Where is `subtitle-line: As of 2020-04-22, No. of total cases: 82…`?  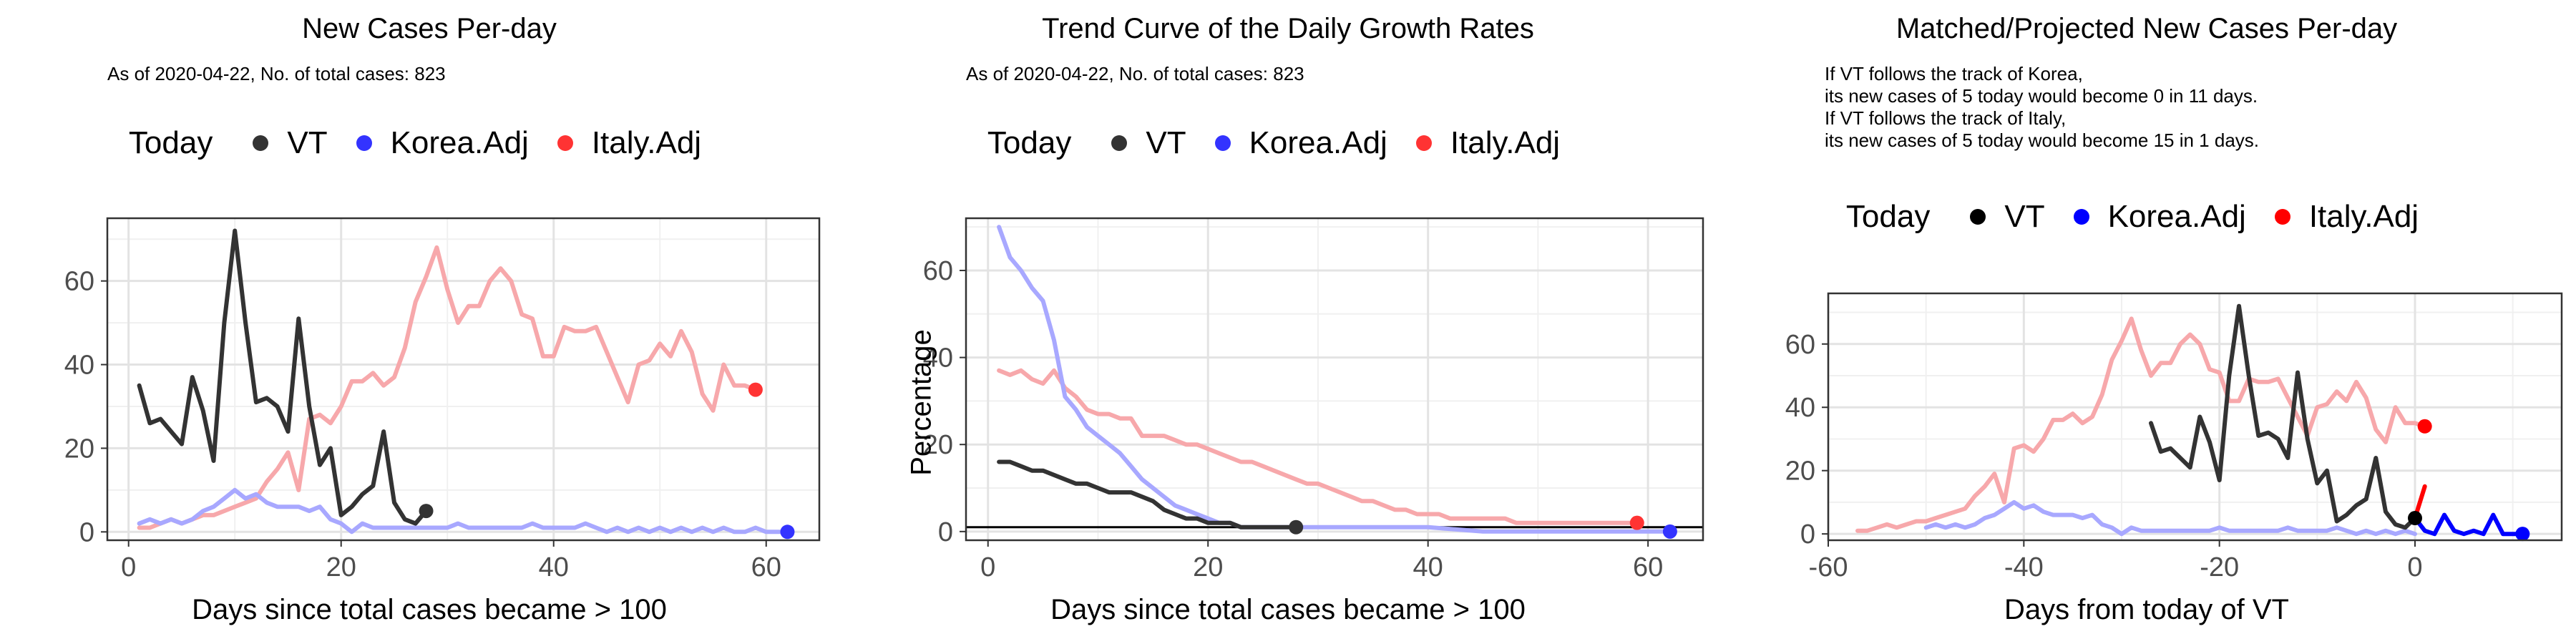
subtitle-line: As of 2020-04-22, No. of total cases: 82… is located at coordinates (1135, 73).